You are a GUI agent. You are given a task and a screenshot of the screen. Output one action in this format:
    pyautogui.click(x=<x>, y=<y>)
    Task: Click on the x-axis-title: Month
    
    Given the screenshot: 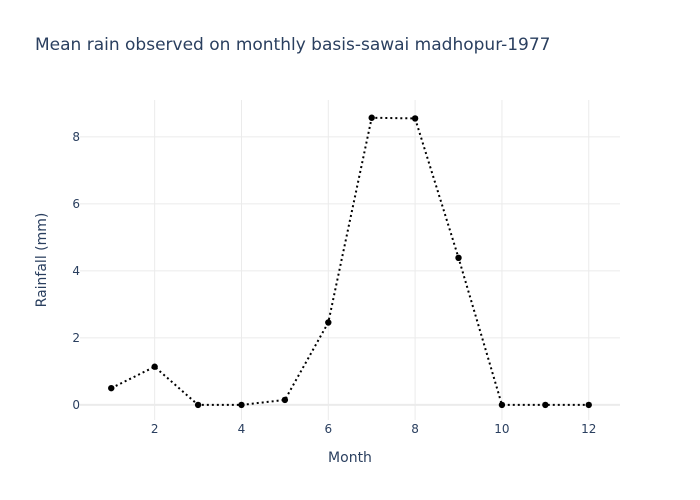 What is the action you would take?
    pyautogui.click(x=350, y=458)
    